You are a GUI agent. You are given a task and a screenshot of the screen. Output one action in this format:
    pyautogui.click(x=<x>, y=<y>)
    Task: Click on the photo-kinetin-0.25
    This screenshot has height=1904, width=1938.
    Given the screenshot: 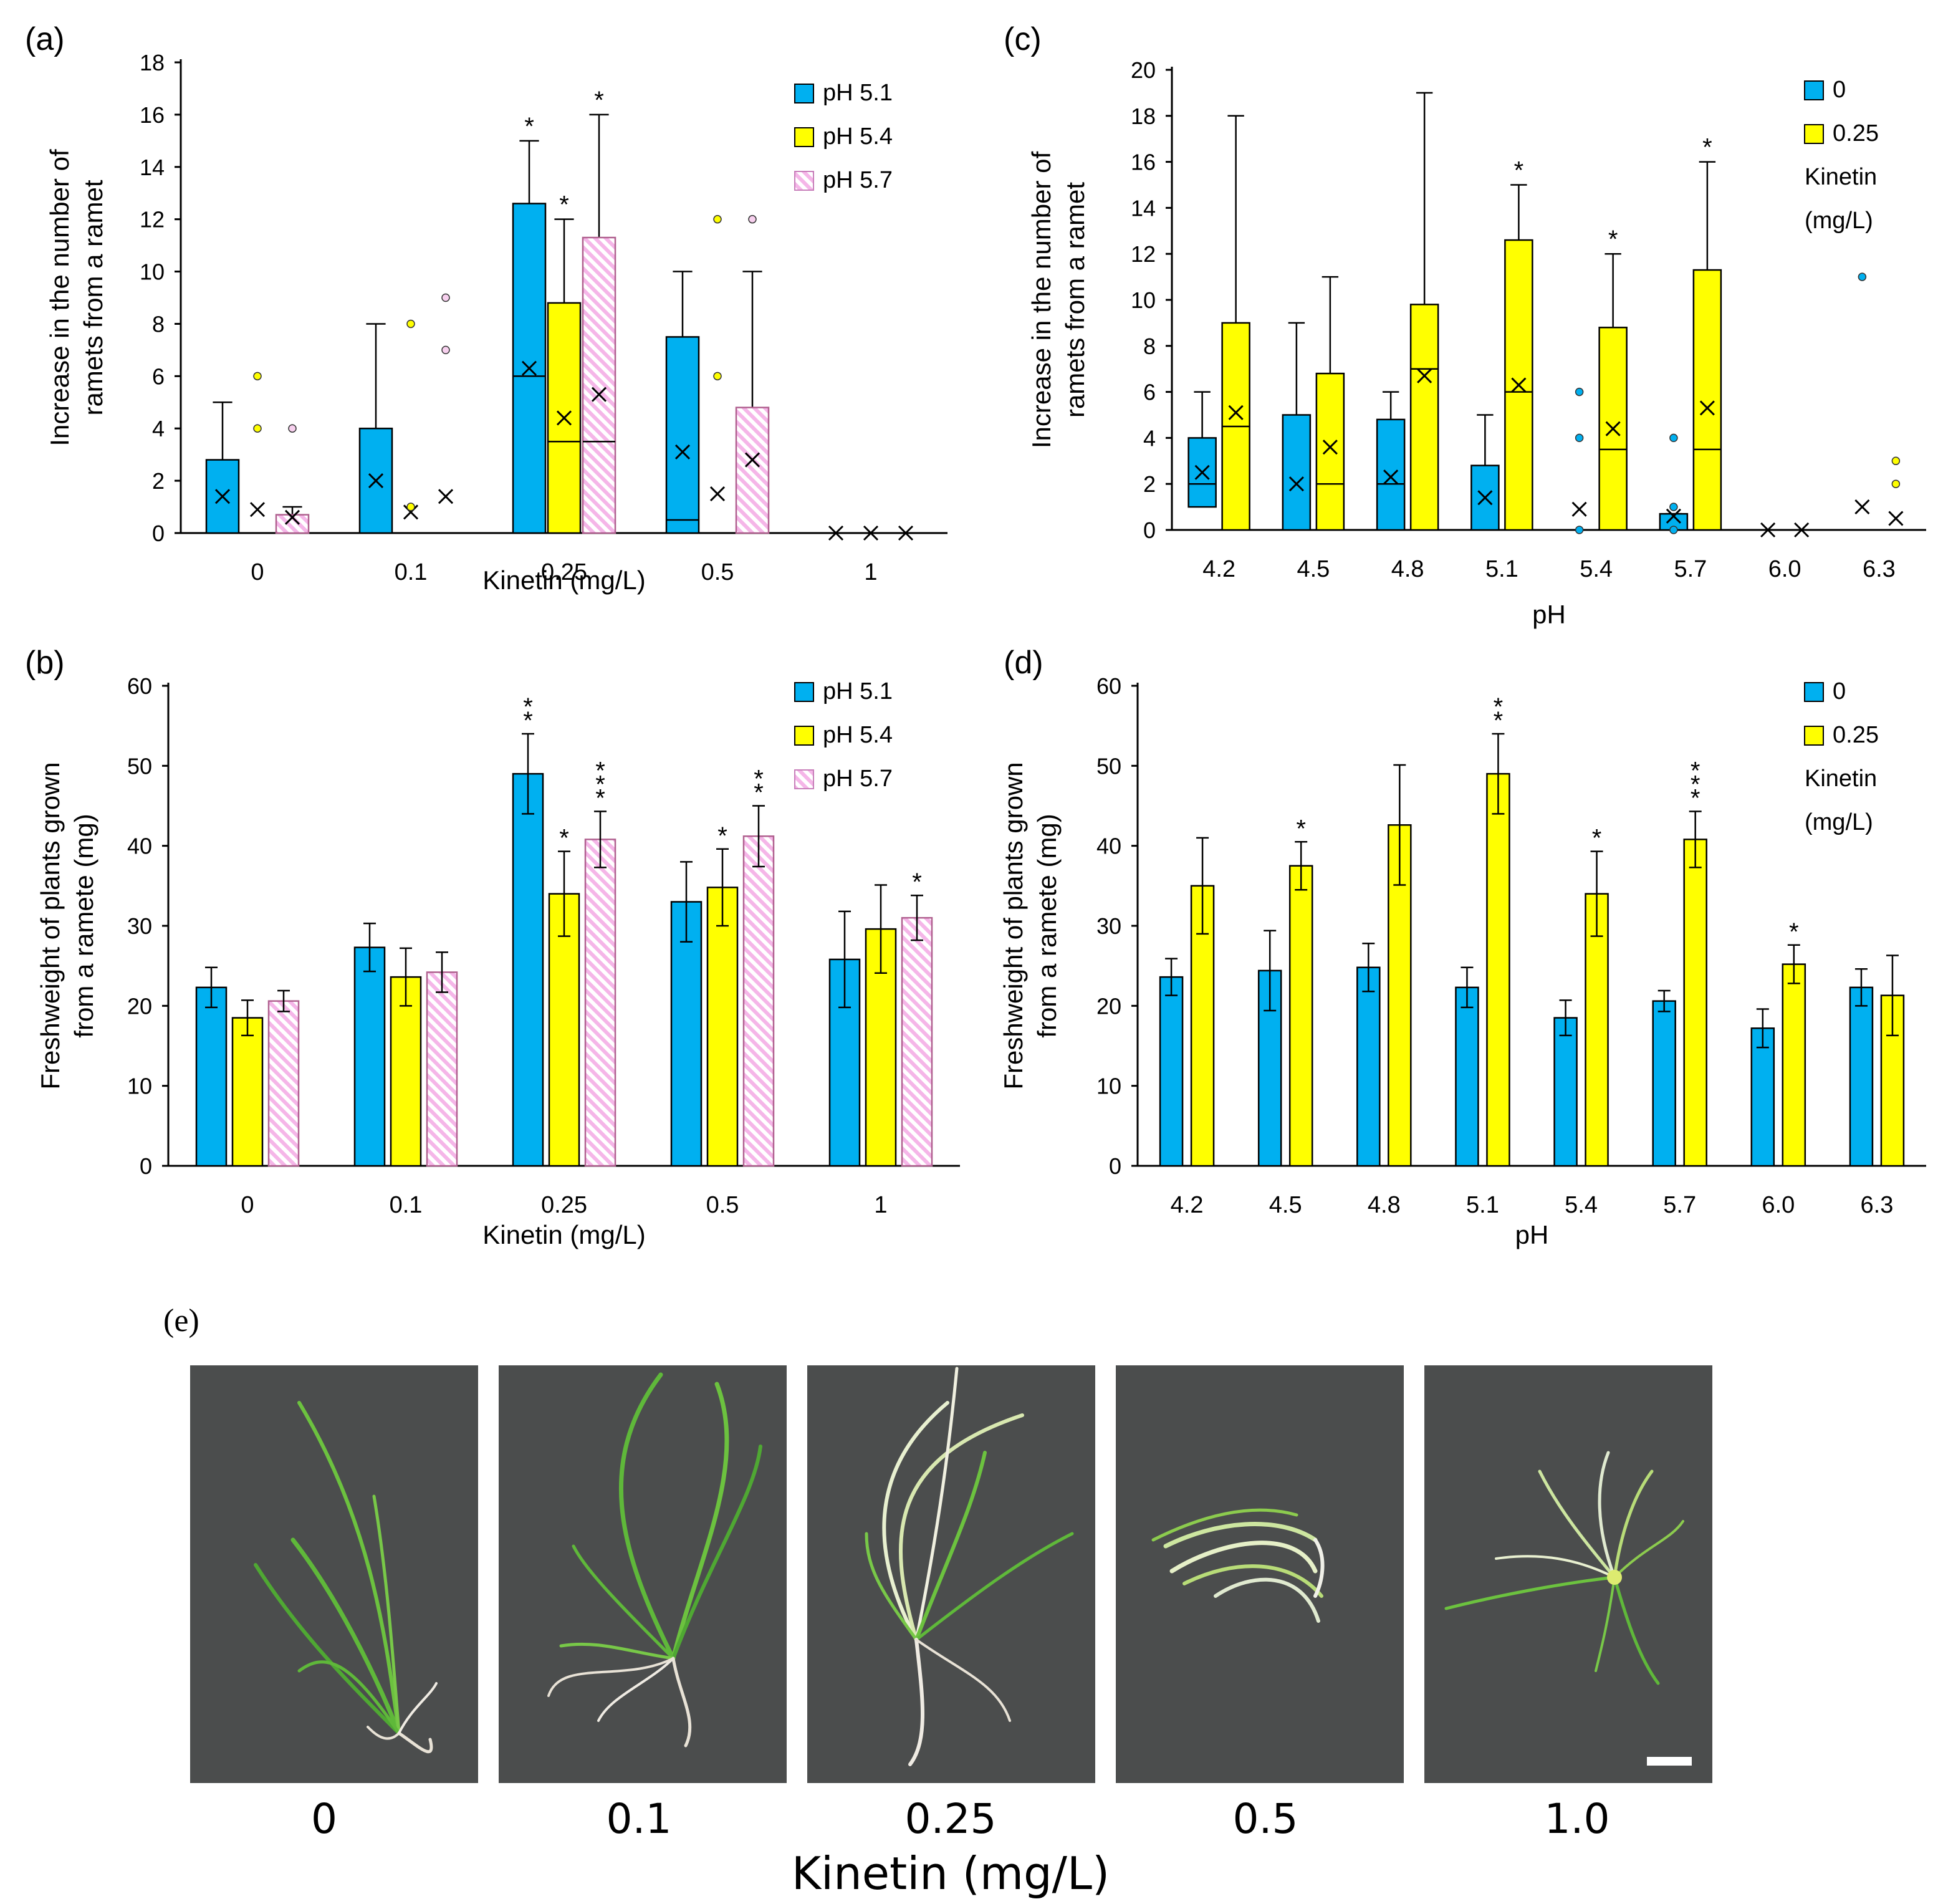 What is the action you would take?
    pyautogui.click(x=951, y=1574)
    